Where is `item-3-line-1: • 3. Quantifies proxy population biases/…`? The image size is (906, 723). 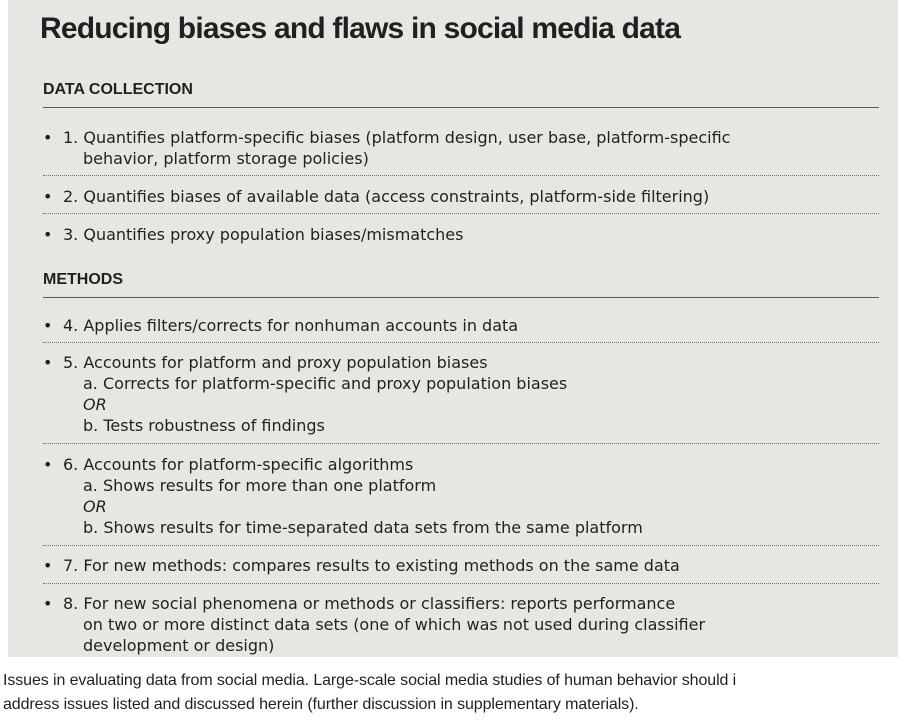 item-3-line-1: • 3. Quantifies proxy population biases/… is located at coordinates (461, 234).